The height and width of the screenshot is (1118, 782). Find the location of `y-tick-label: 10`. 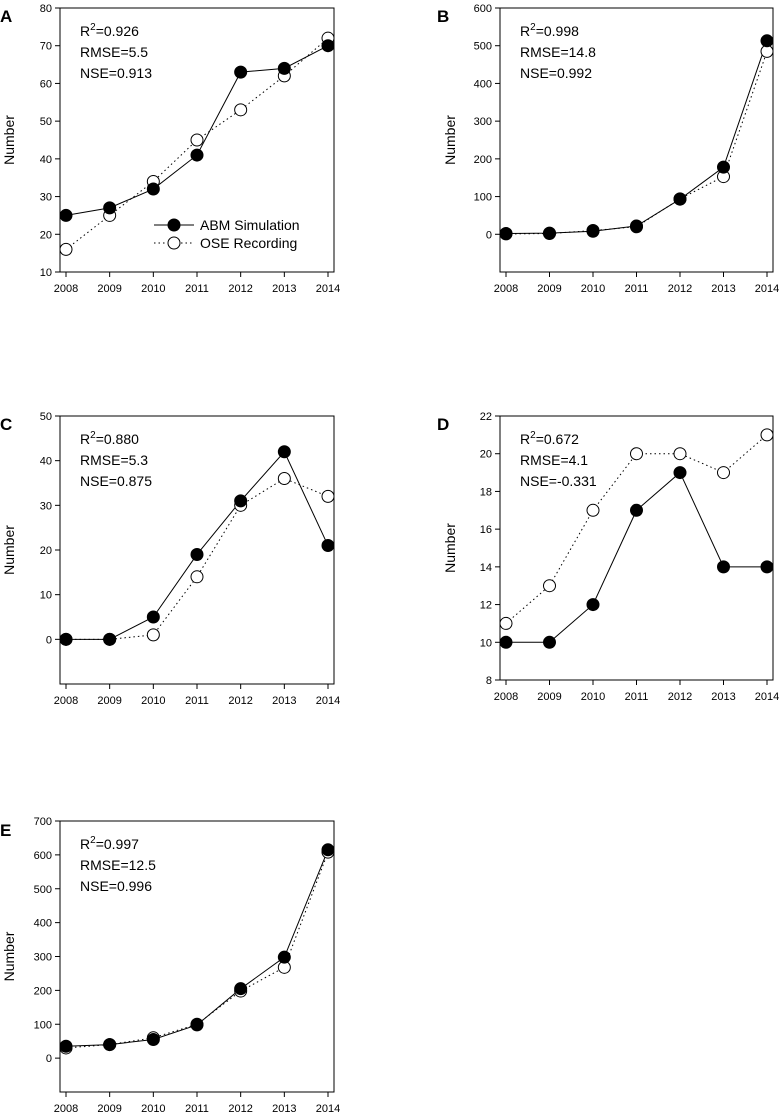

y-tick-label: 10 is located at coordinates (46, 596).